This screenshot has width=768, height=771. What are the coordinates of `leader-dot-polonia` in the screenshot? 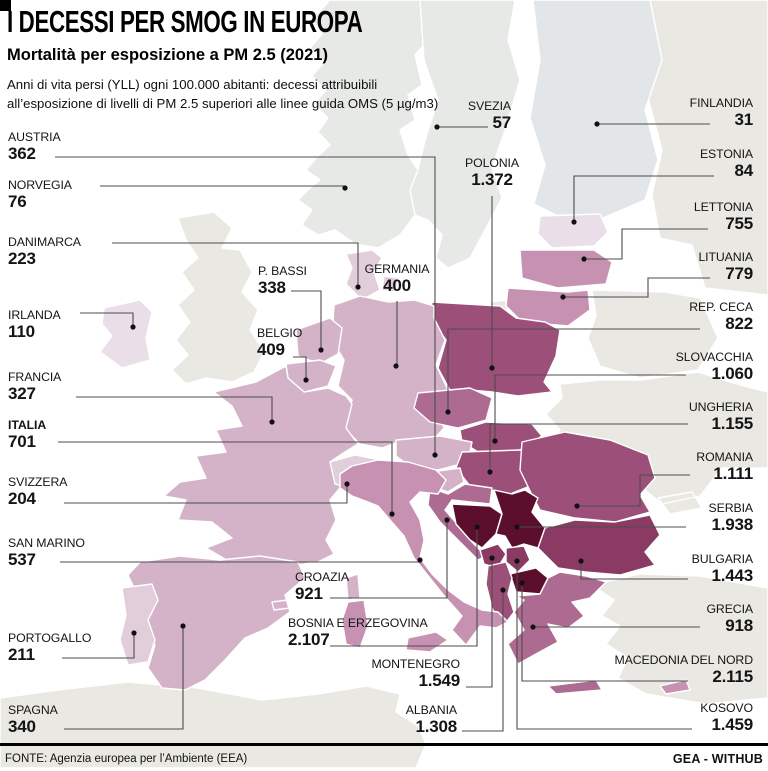 It's located at (492, 368).